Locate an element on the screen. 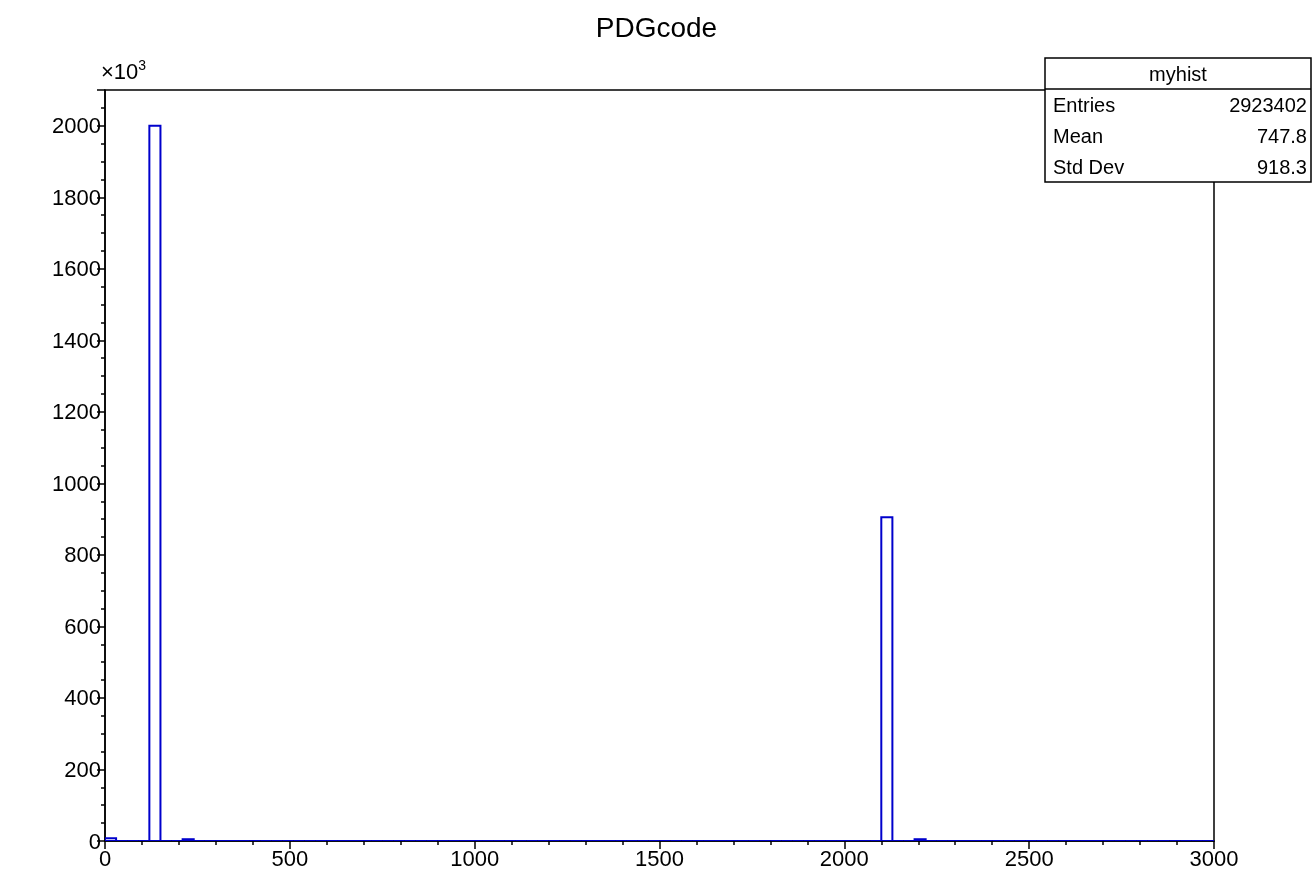  text: 747.8 is located at coordinates (1281, 135).